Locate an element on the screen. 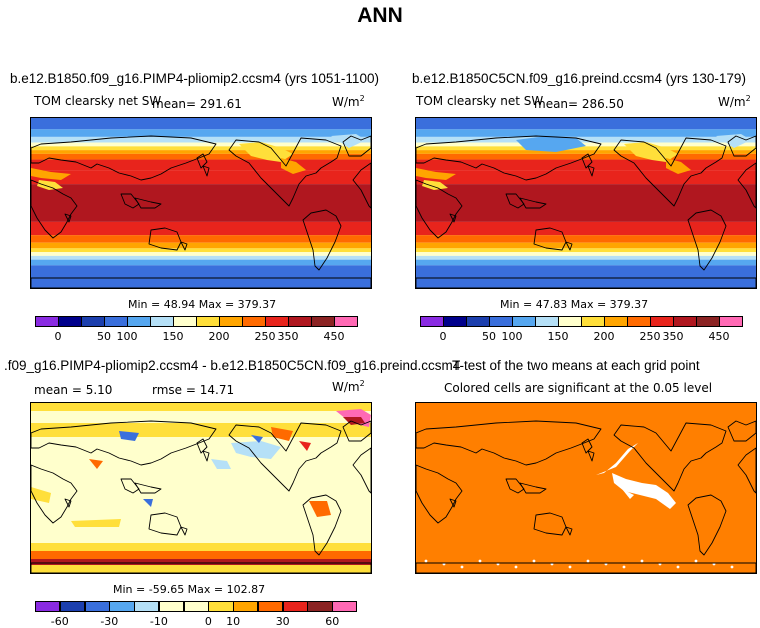  sw-patch-pacific is located at coordinates (293, 166).